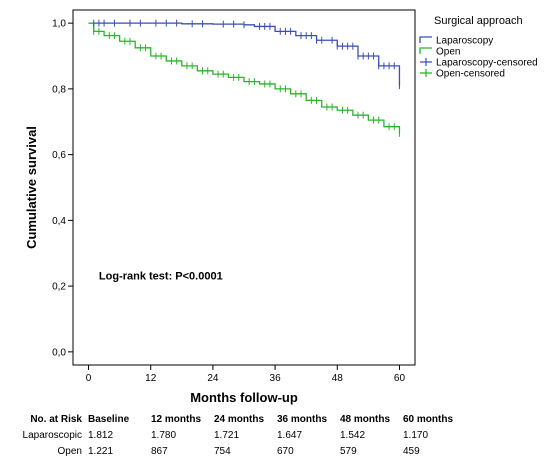  I want to click on risk-cell: 754, so click(222, 451).